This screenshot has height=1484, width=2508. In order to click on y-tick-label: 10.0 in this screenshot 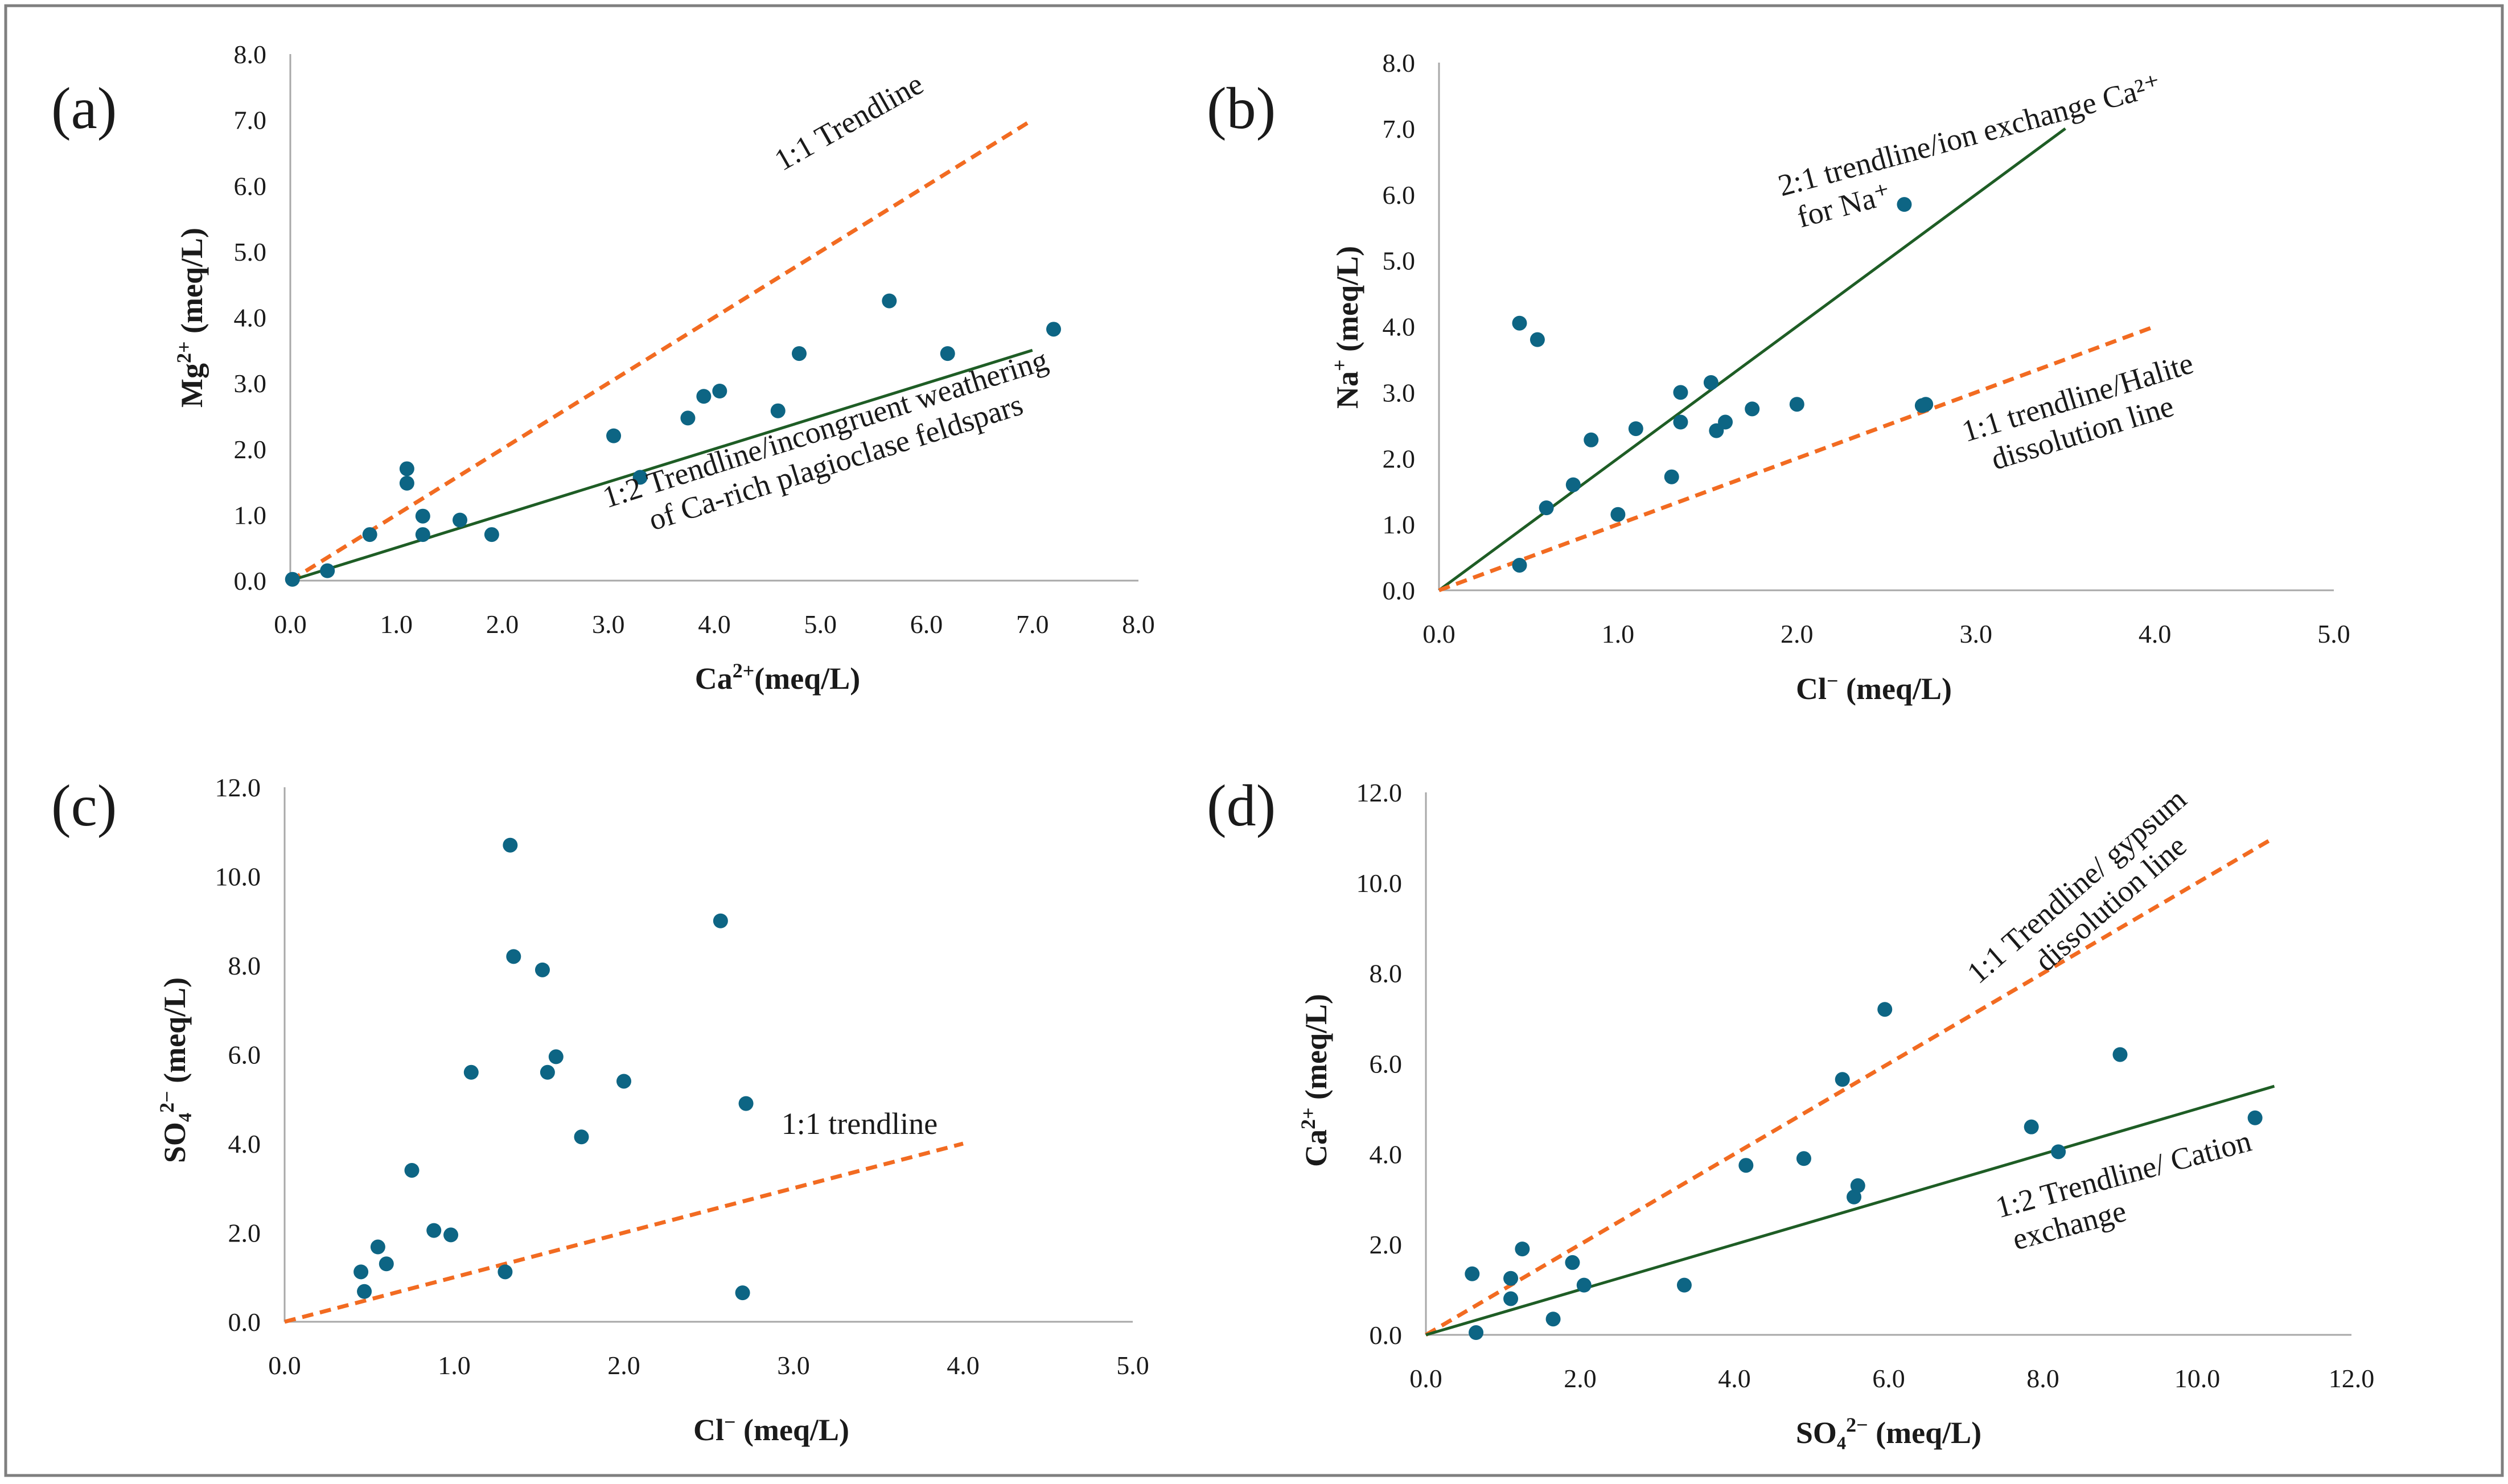, I will do `click(1380, 883)`.